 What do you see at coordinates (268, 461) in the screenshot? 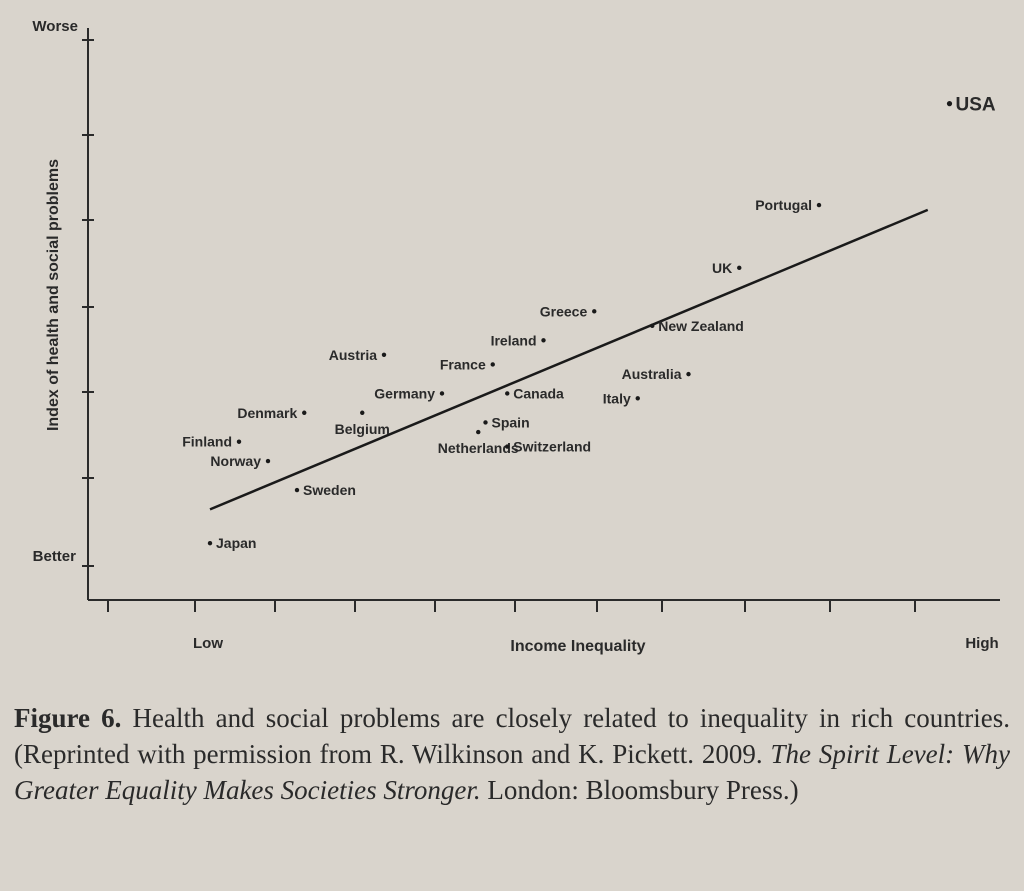
I see `point-norway` at bounding box center [268, 461].